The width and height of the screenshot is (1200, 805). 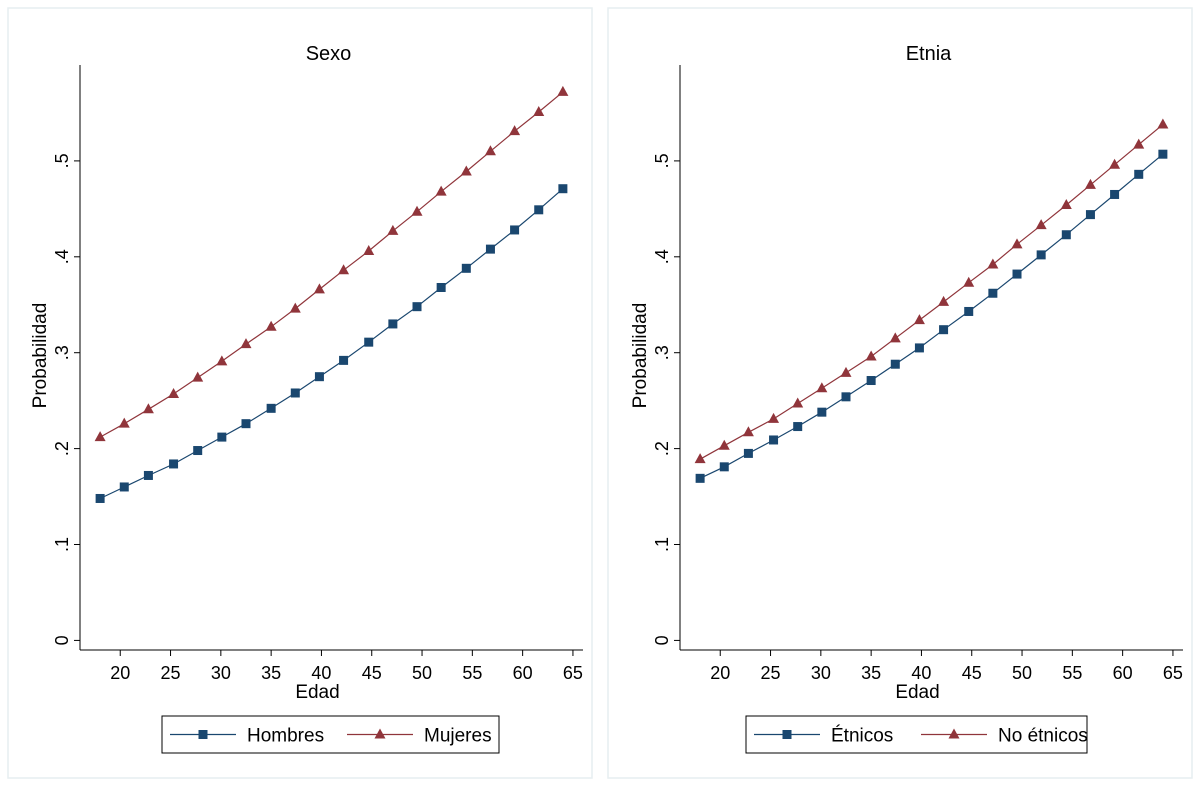 What do you see at coordinates (62, 256) in the screenshot?
I see `y-tick-label: .4` at bounding box center [62, 256].